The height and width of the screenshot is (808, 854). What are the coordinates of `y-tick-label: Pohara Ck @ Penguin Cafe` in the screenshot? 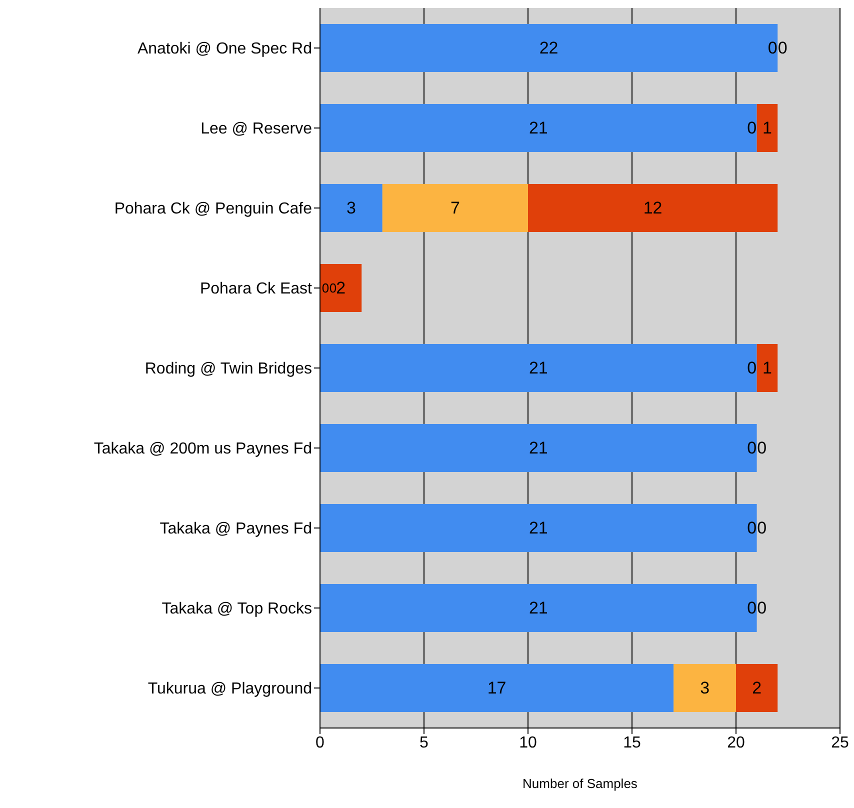 It's located at (213, 209).